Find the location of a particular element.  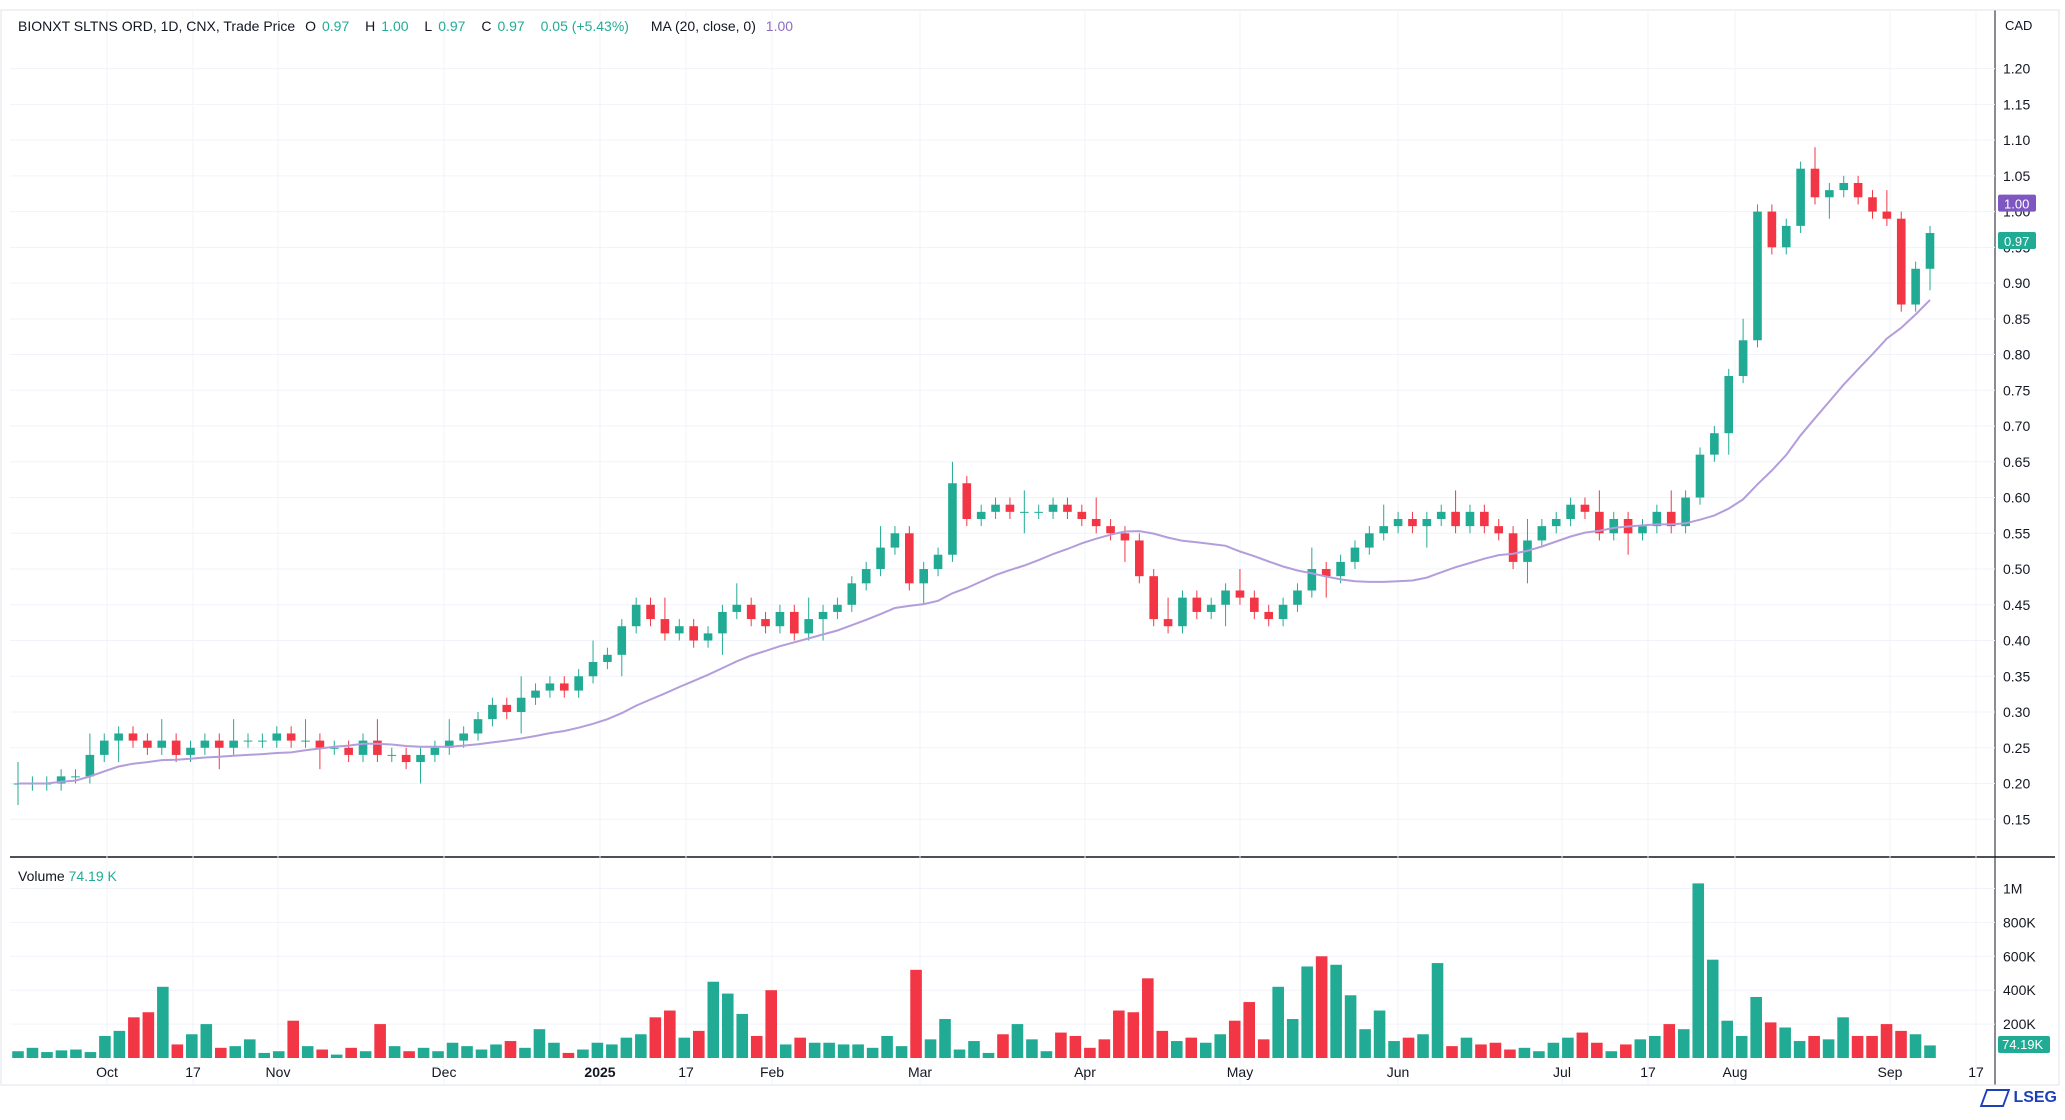

time-tick-label: Mar is located at coordinates (920, 1072).